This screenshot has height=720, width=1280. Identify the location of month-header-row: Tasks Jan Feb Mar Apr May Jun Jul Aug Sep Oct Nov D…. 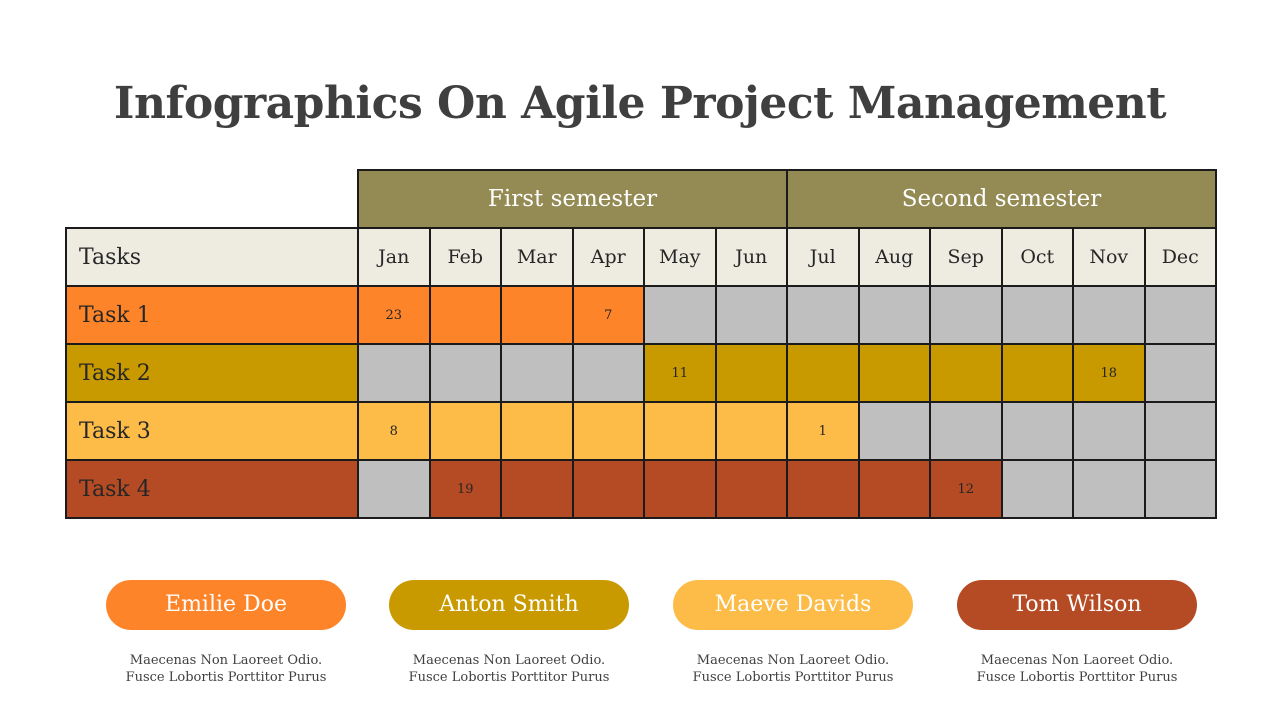
(641, 257).